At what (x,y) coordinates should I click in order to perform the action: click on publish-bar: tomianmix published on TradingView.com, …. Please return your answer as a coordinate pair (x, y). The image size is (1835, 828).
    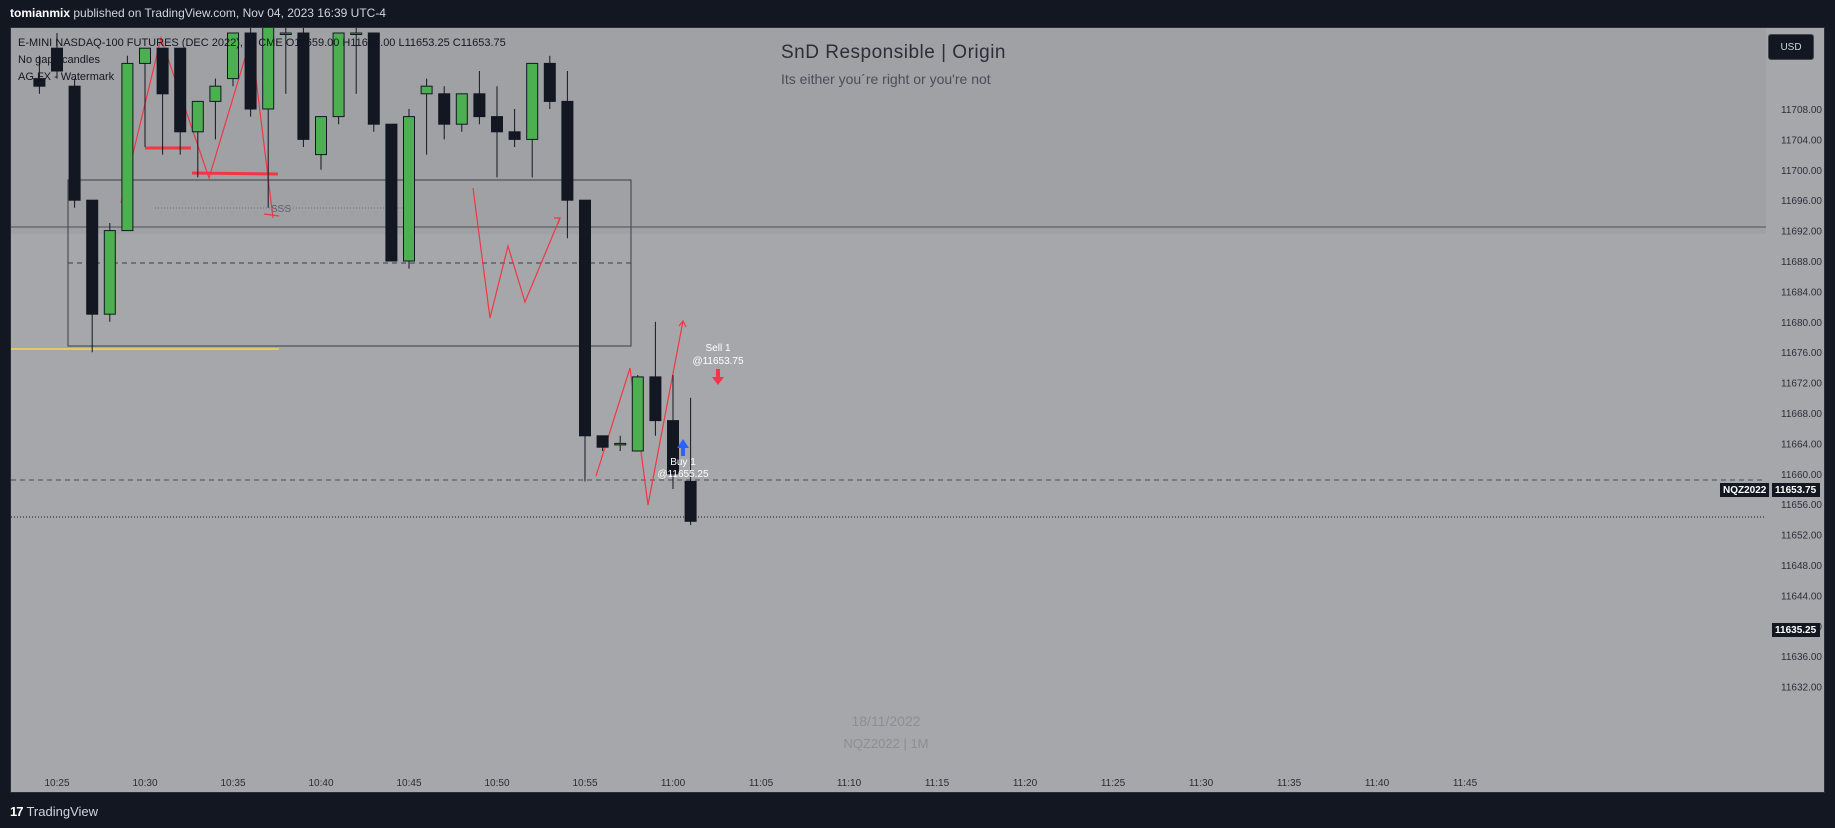
    Looking at the image, I should click on (917, 13).